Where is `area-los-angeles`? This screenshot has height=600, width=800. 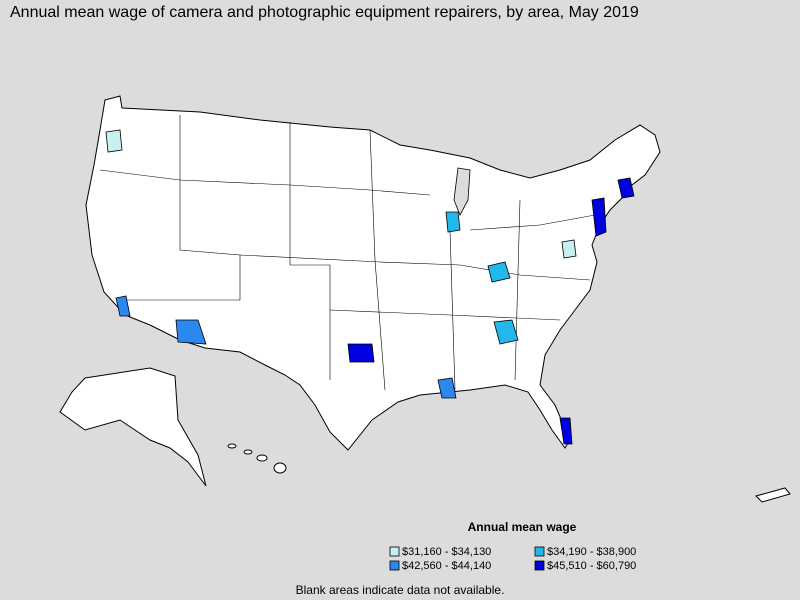 area-los-angeles is located at coordinates (123, 306).